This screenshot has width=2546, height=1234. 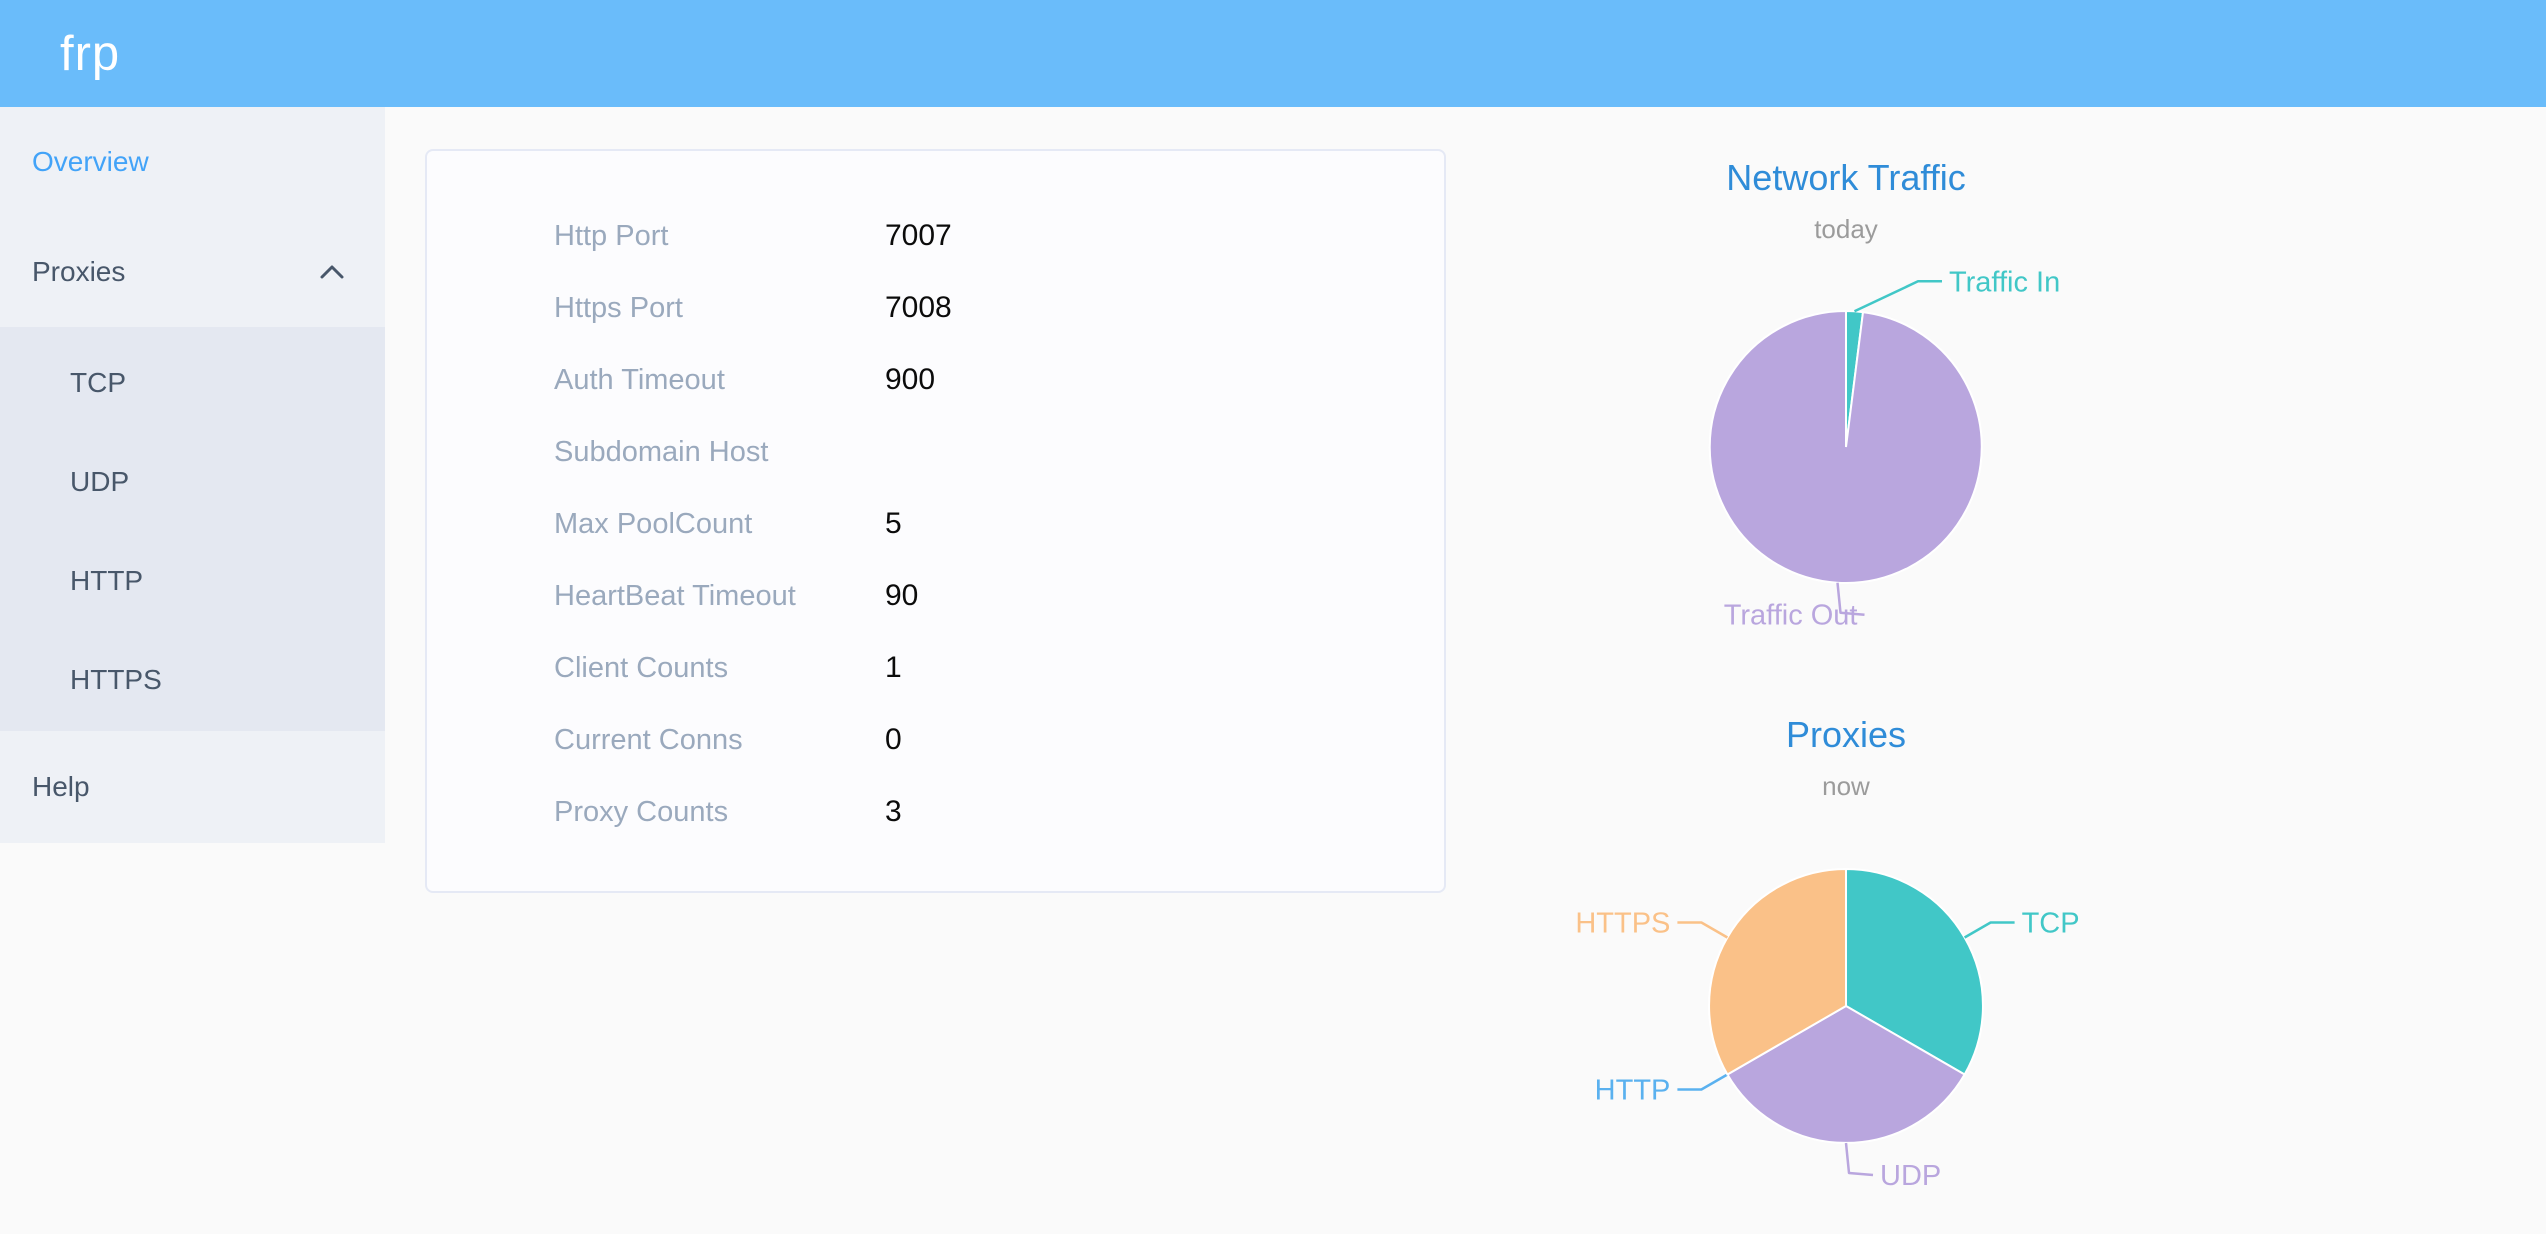 I want to click on pie-label-traffic-out: Traffic Out, so click(x=1791, y=616).